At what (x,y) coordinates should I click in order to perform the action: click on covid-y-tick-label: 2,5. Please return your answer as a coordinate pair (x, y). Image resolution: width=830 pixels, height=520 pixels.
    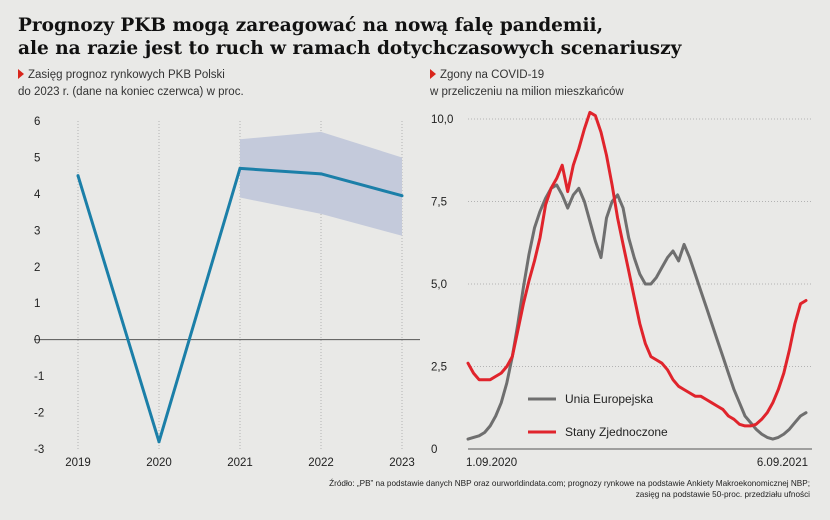
    Looking at the image, I should click on (439, 368).